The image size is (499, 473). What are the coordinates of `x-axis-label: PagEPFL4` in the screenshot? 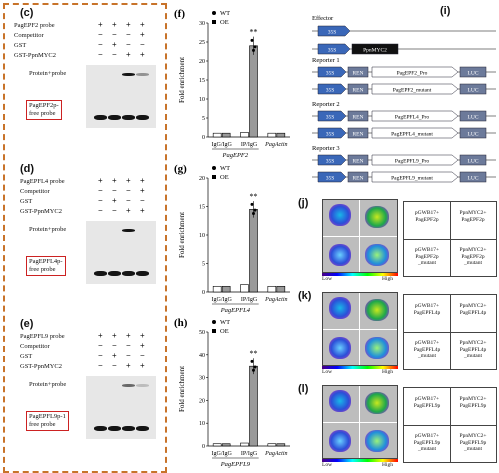 It's located at (235, 310).